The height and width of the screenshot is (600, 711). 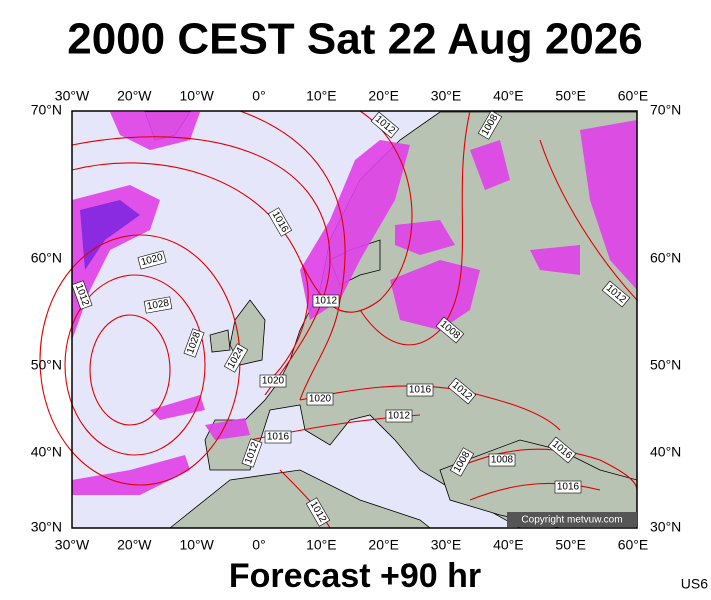 I want to click on isobar-label-text: 1028, so click(x=158, y=305).